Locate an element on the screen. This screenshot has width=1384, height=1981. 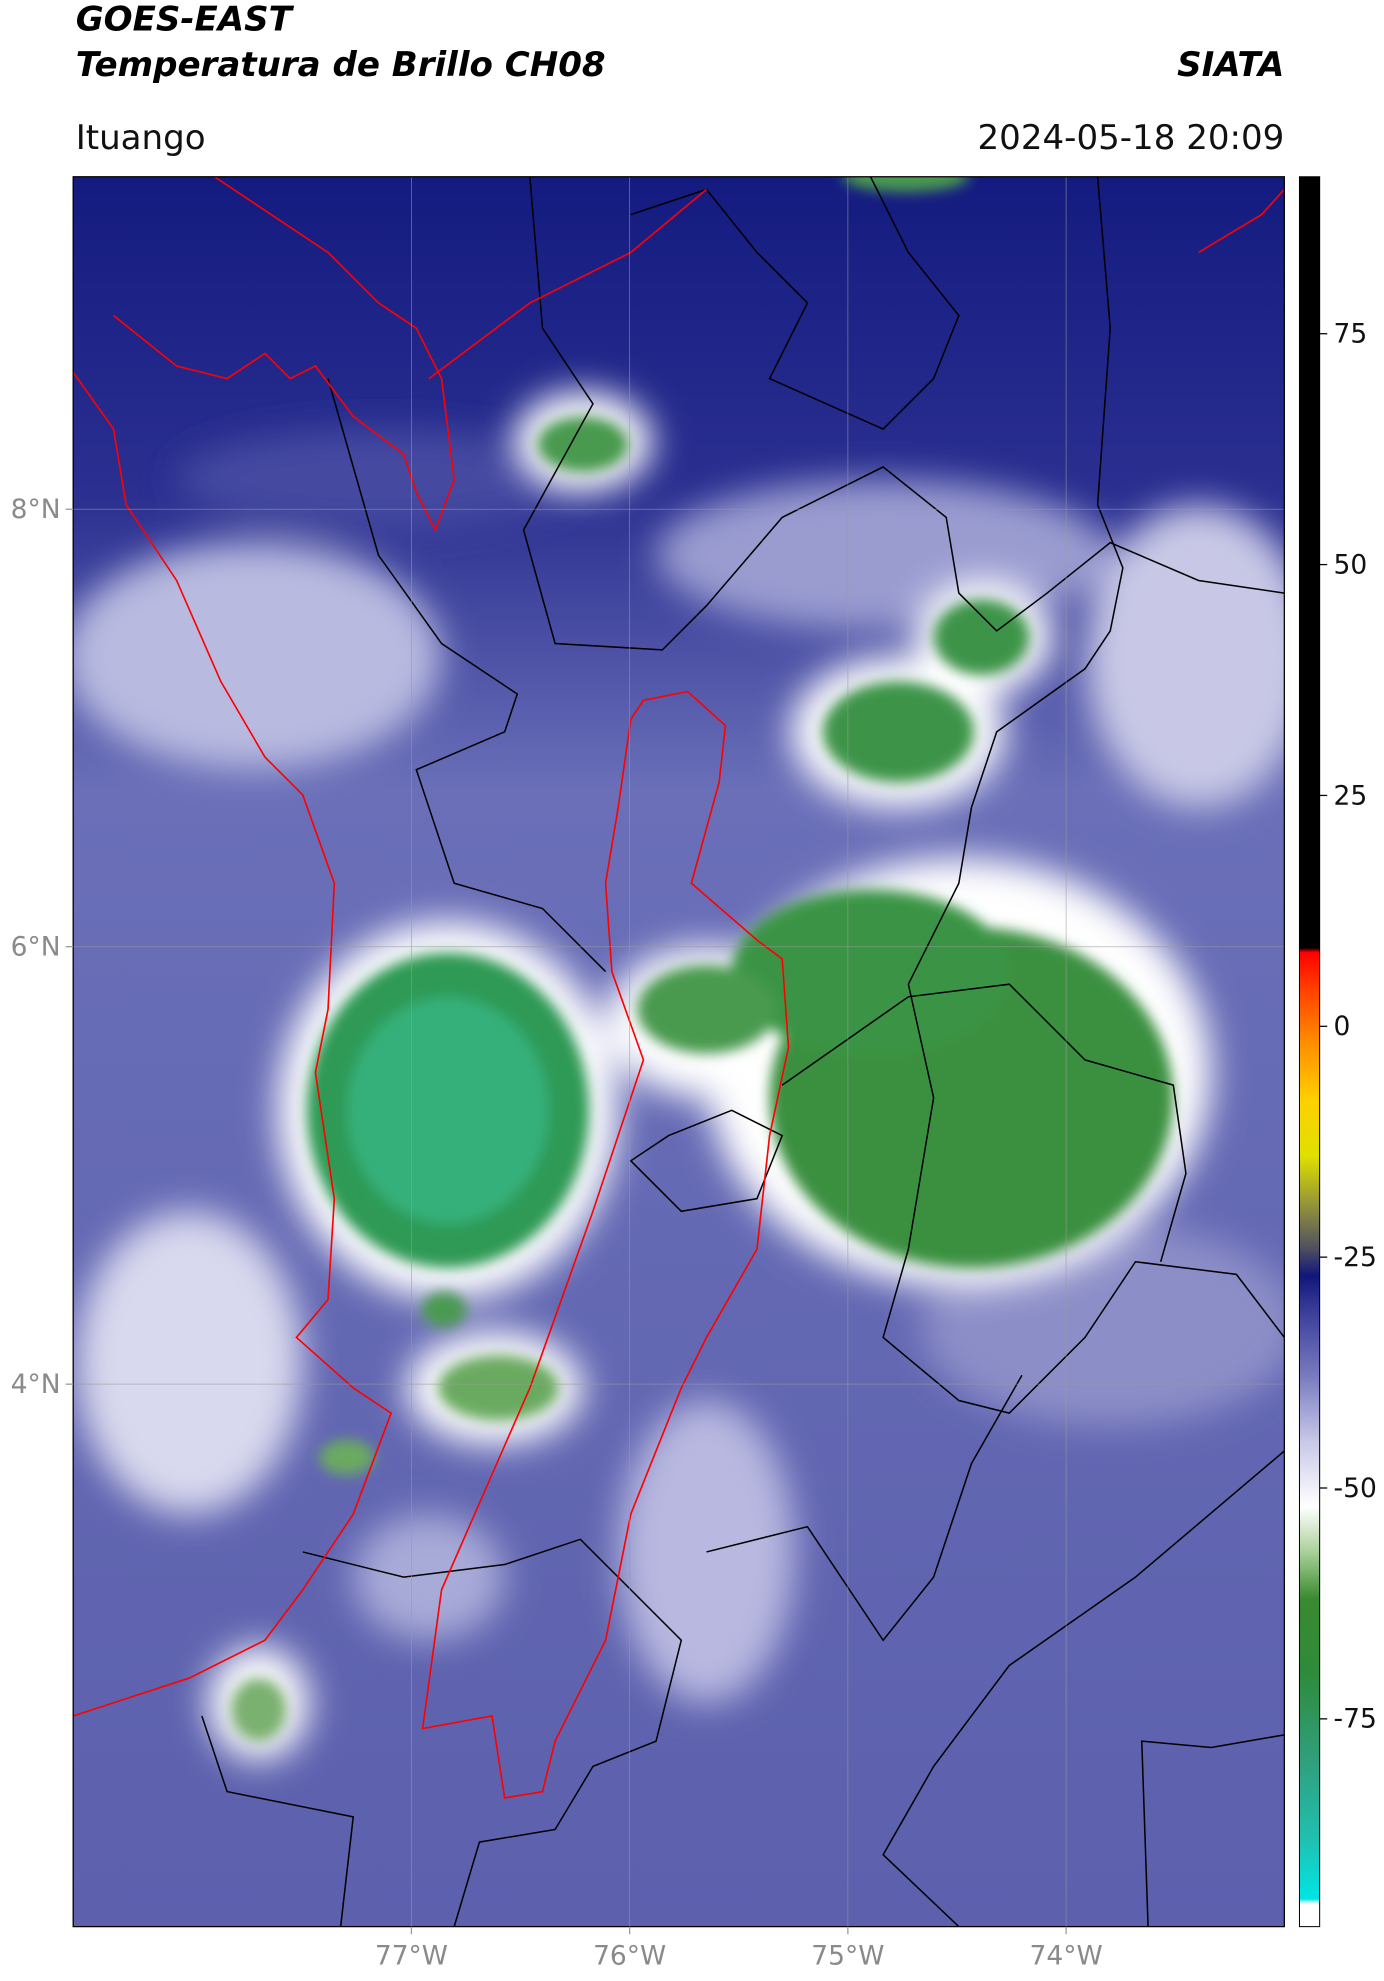
colorbar-tick-label: 50 is located at coordinates (1351, 564).